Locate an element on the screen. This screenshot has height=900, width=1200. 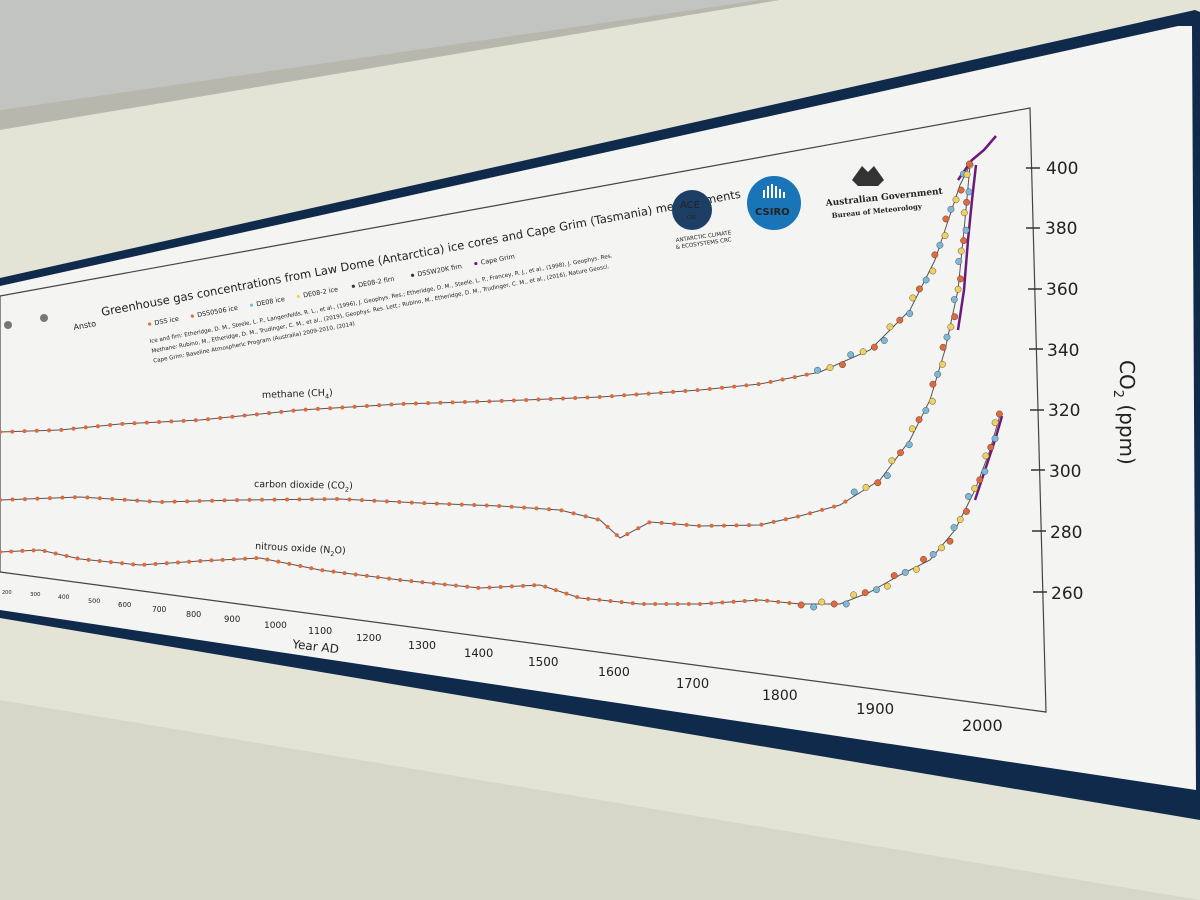
co2-cape-grim-trace is located at coordinates (967, 247).